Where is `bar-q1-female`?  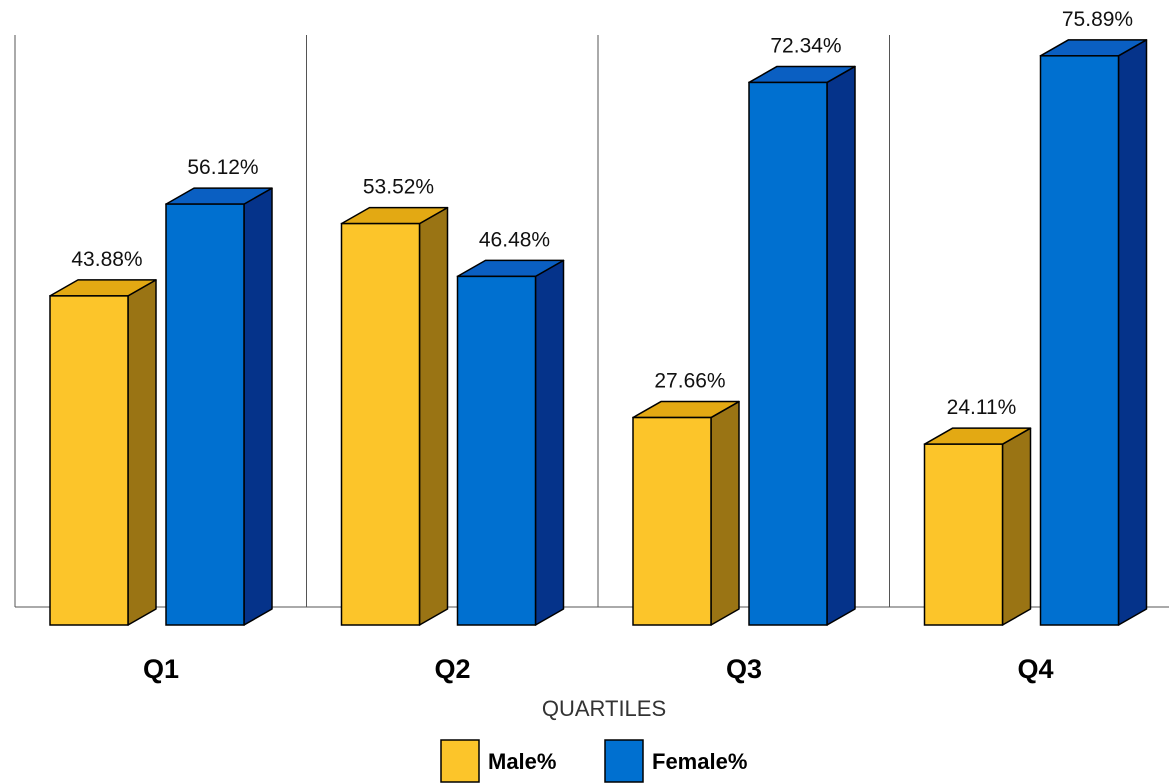 bar-q1-female is located at coordinates (219, 406).